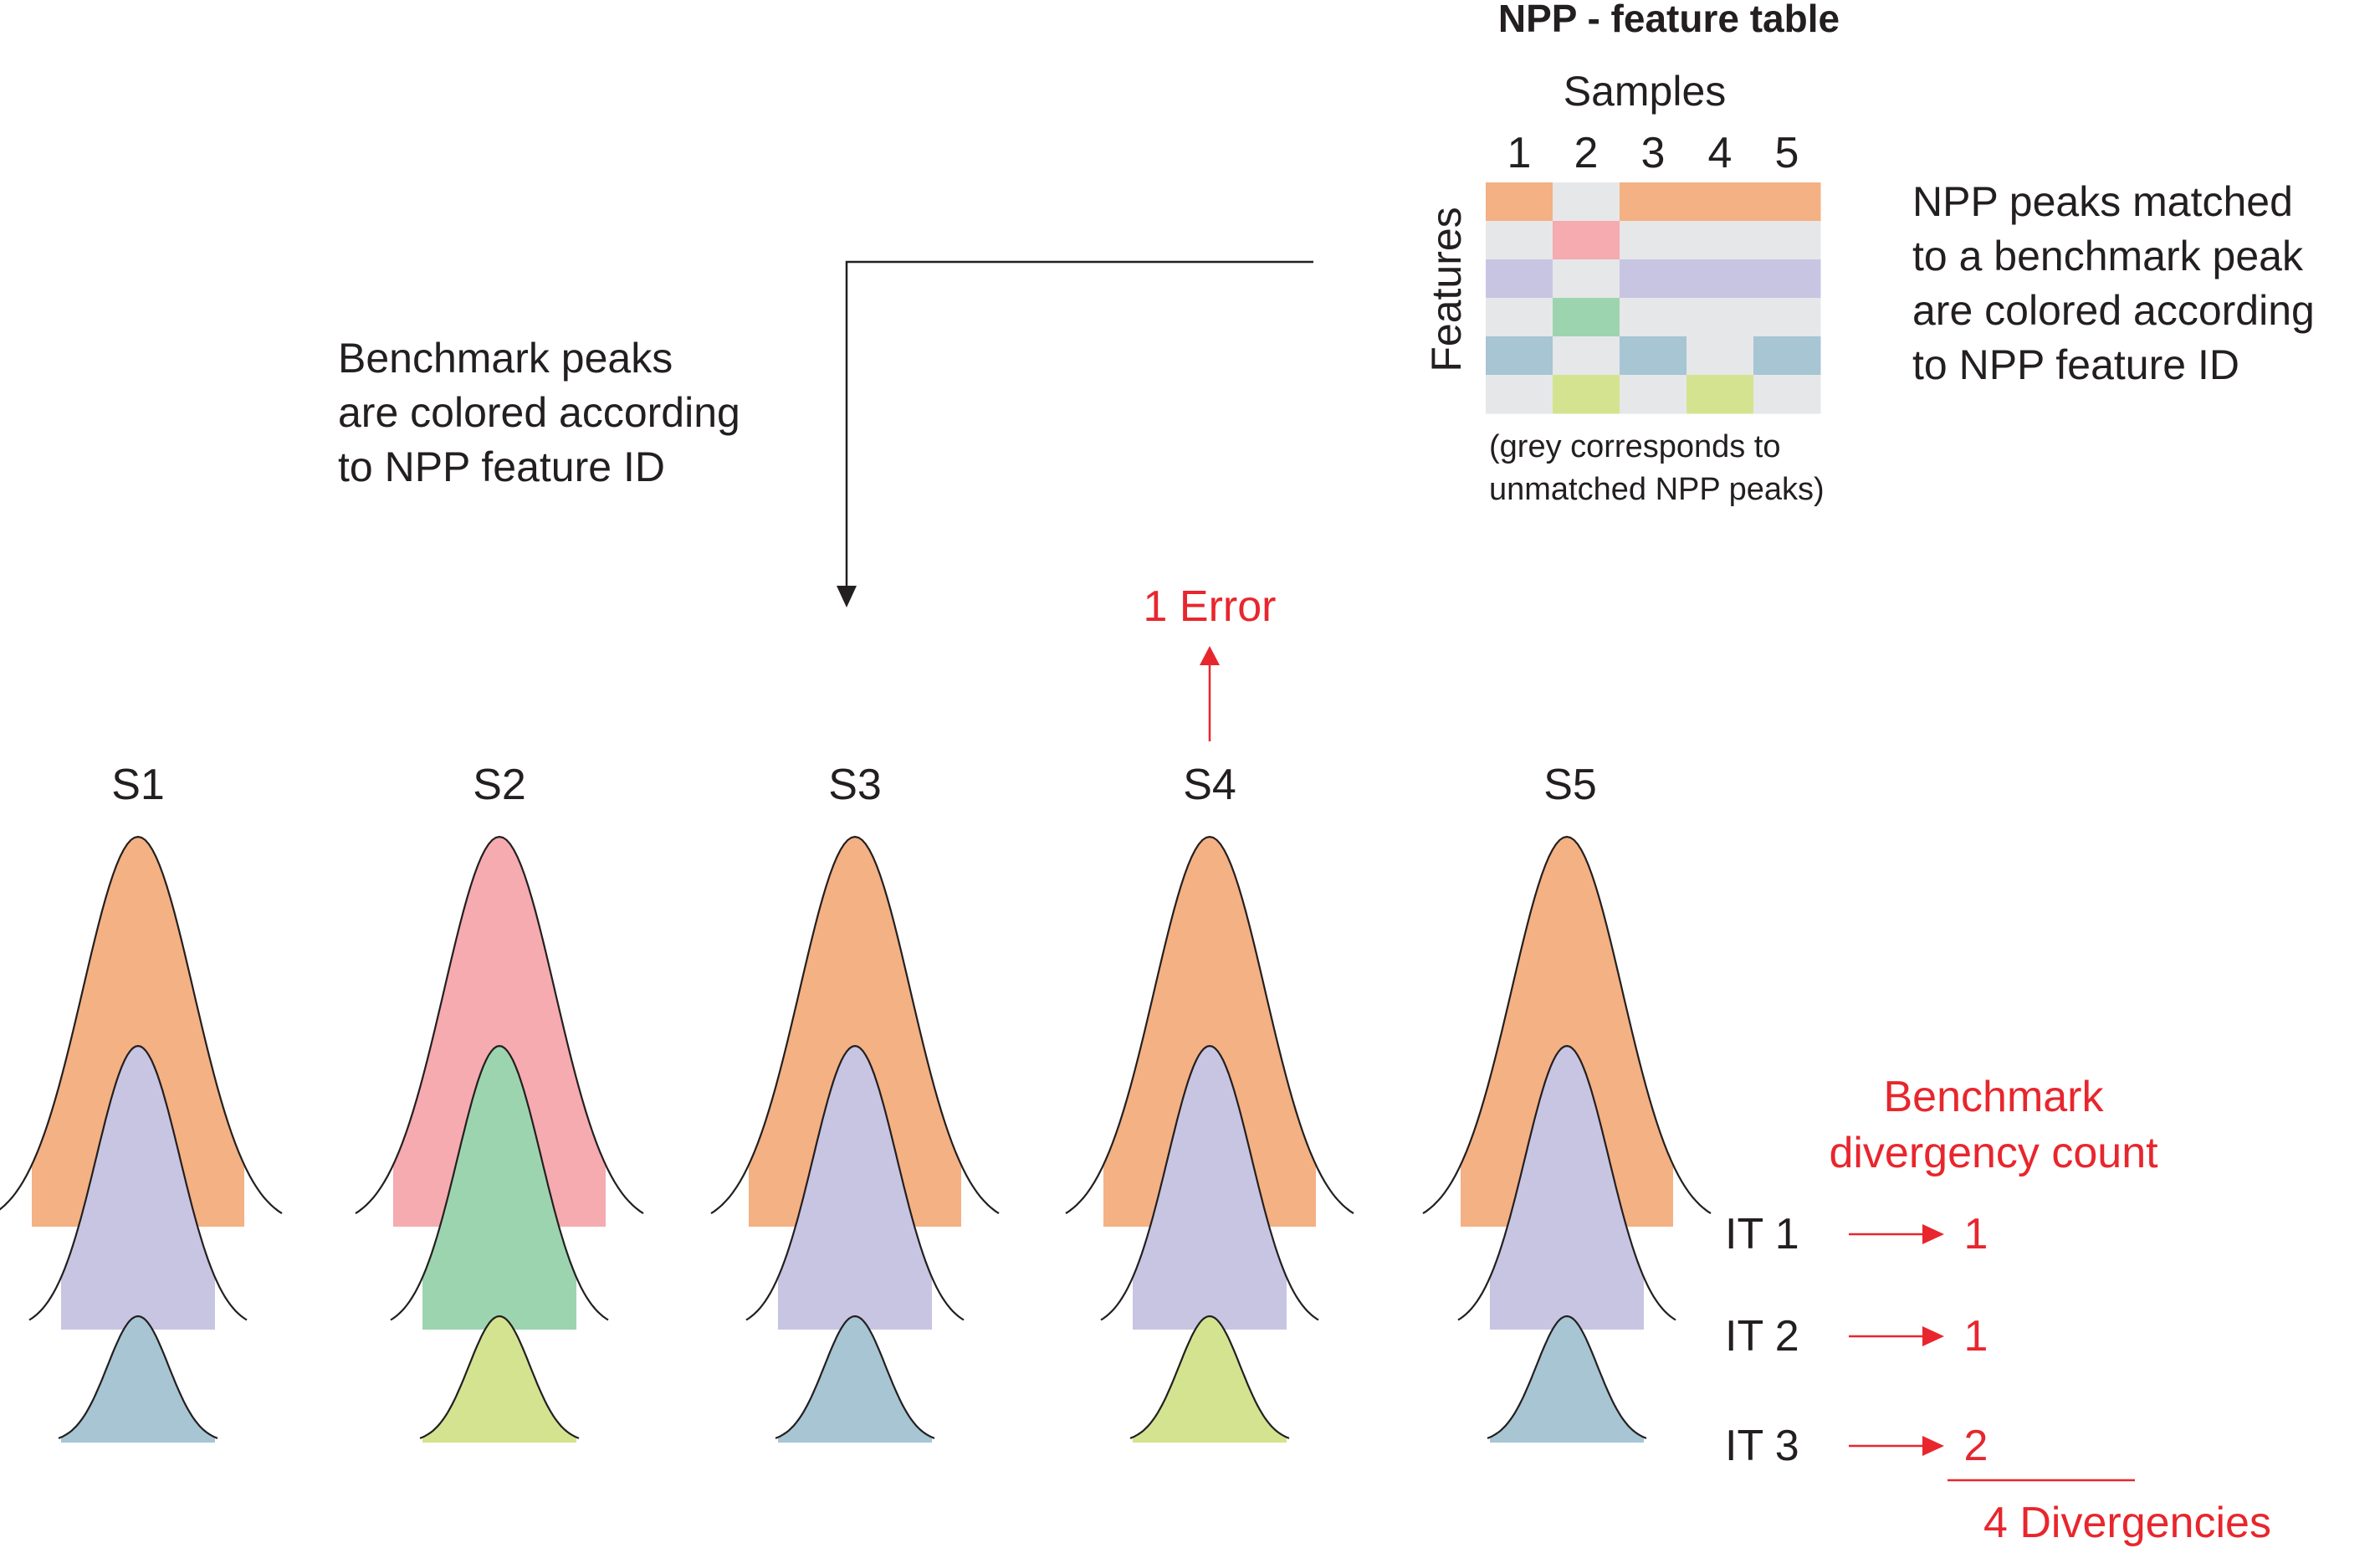 This screenshot has height=1548, width=2380. Describe the element at coordinates (1762, 1446) in the screenshot. I see `iteration-label: IT 3` at that location.